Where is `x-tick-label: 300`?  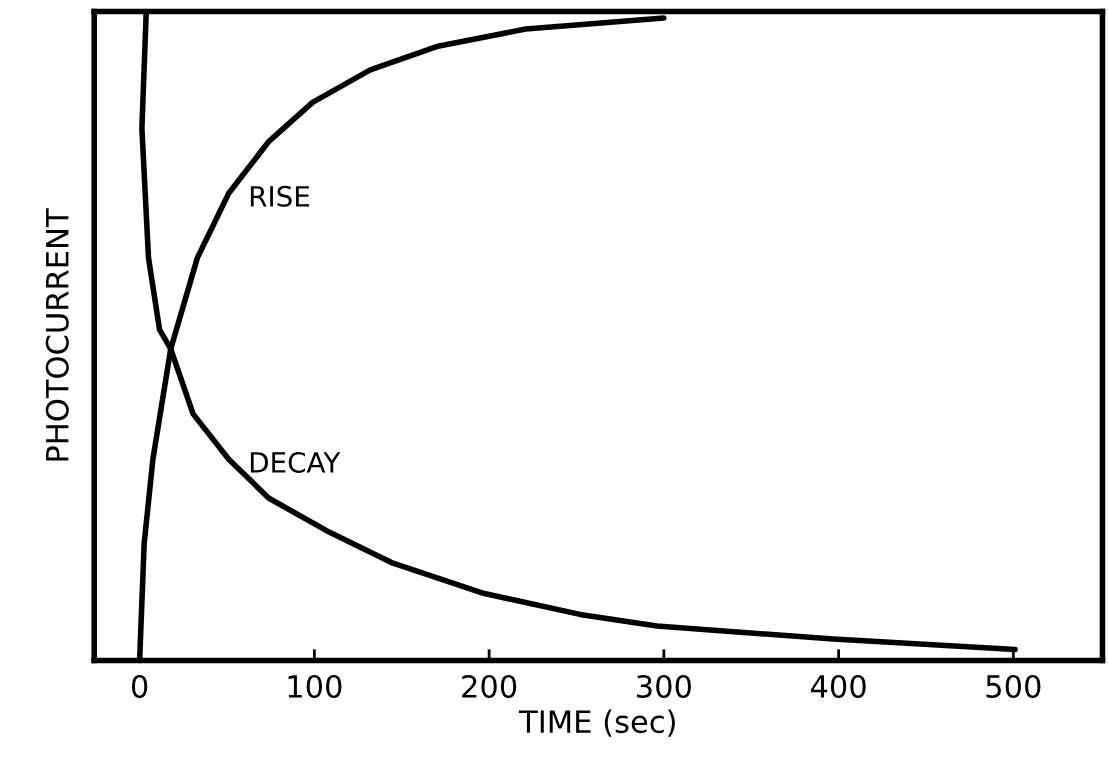 x-tick-label: 300 is located at coordinates (664, 686).